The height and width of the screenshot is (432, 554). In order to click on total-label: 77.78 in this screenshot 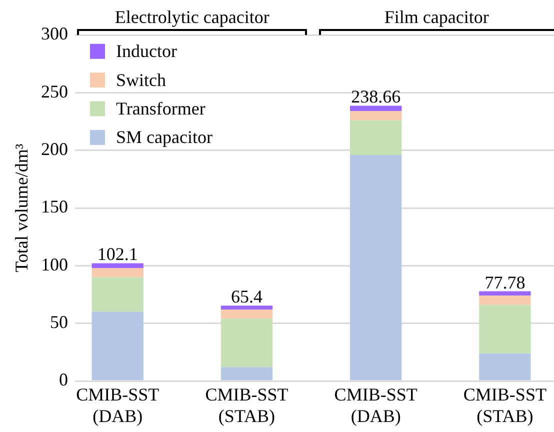, I will do `click(505, 282)`.